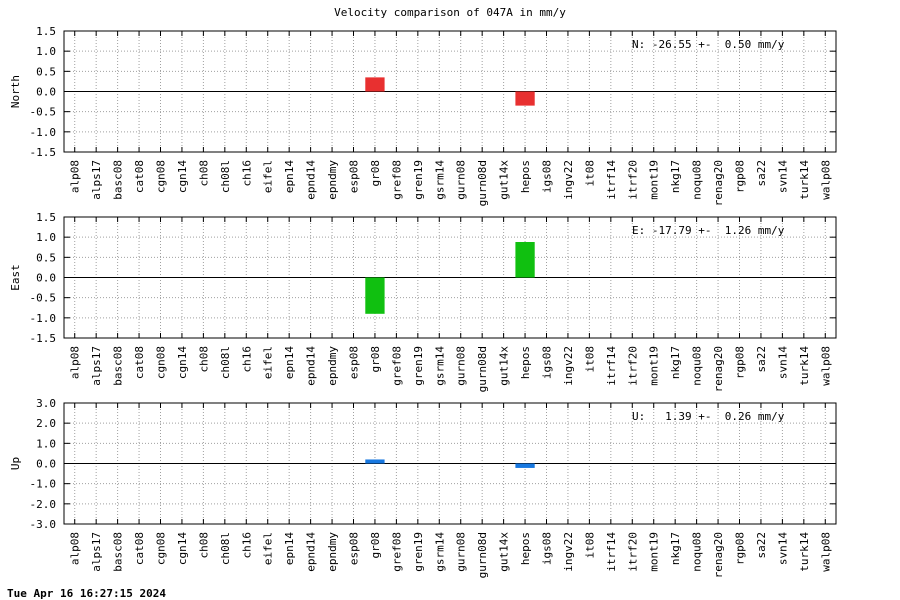  Describe the element at coordinates (311, 366) in the screenshot. I see `x-tick-label: epnd14` at that location.